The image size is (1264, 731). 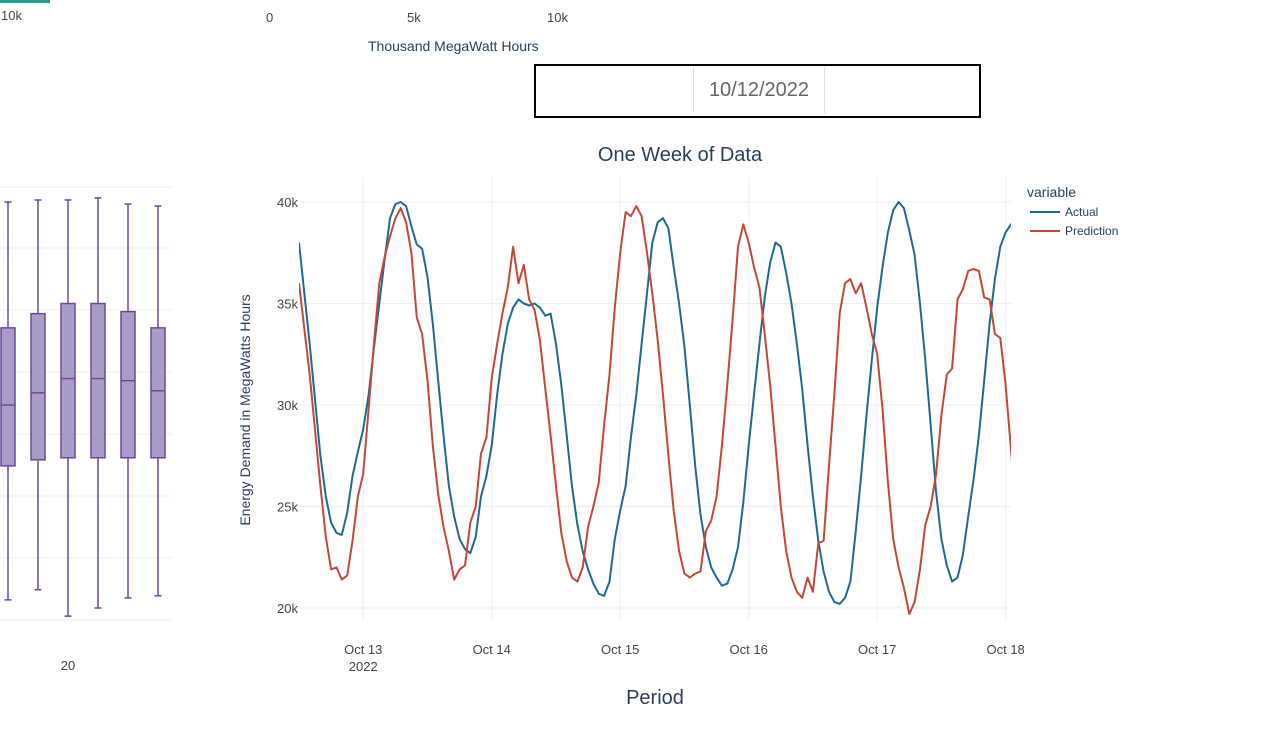 I want to click on x-tick-label: Oct 15, so click(x=620, y=649).